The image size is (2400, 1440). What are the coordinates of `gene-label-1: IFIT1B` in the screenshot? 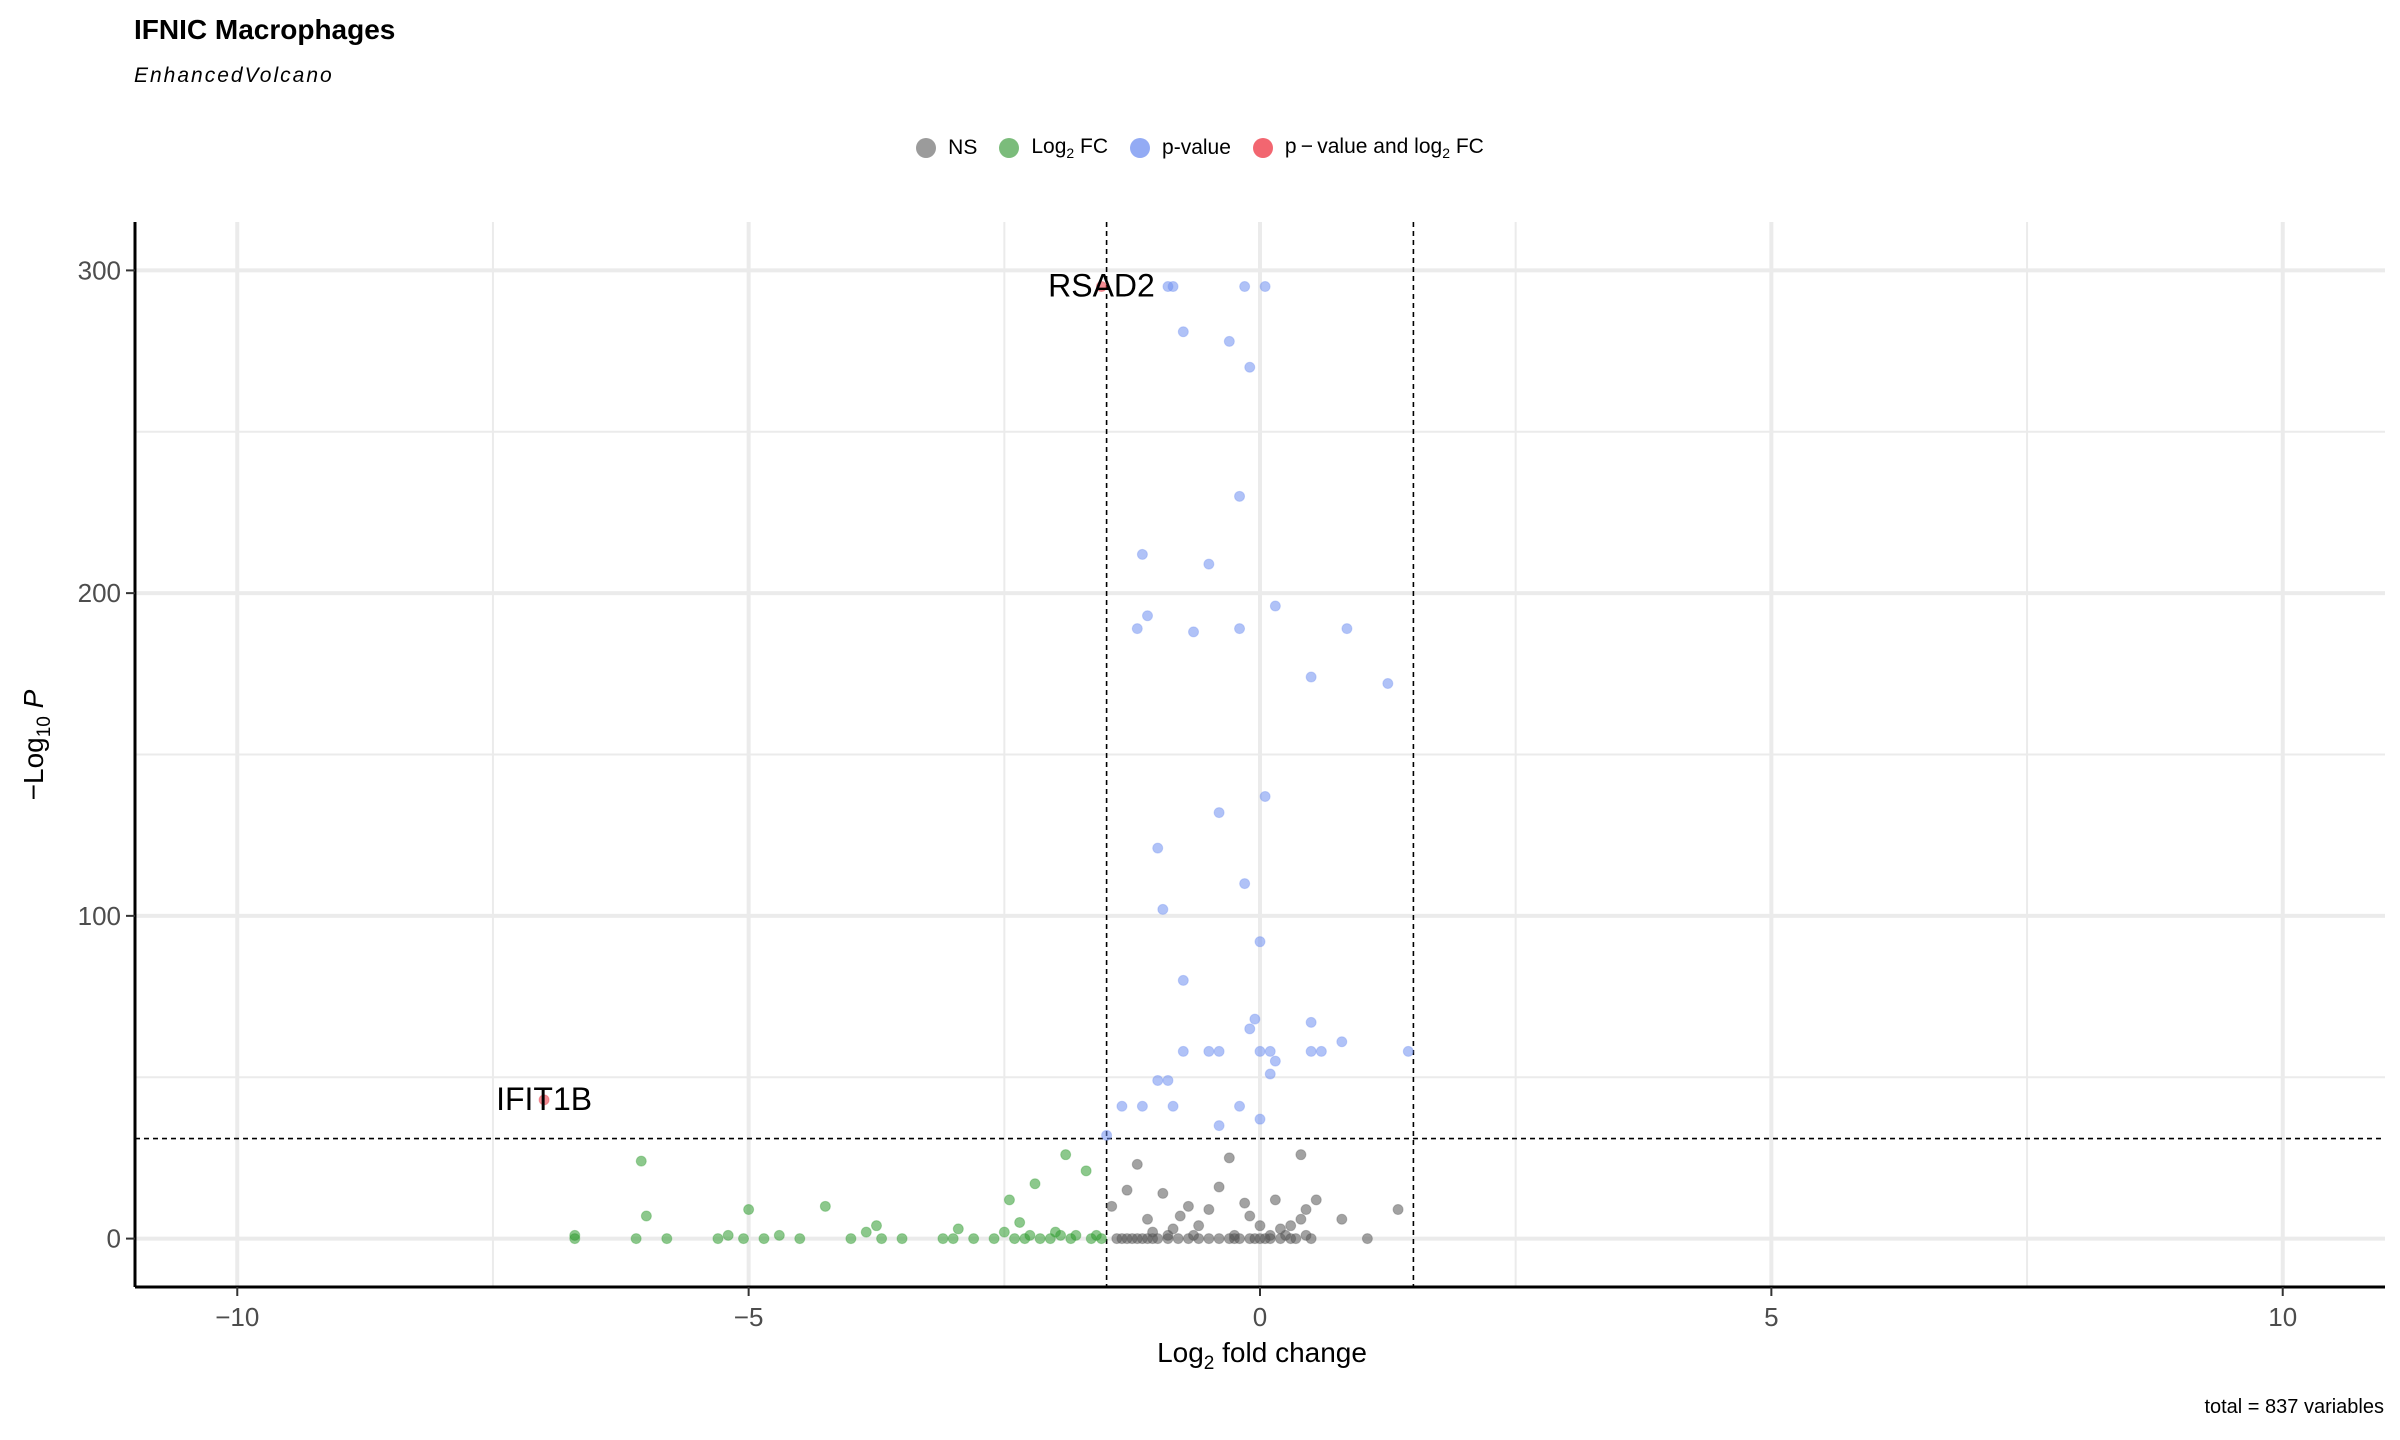 It's located at (544, 1099).